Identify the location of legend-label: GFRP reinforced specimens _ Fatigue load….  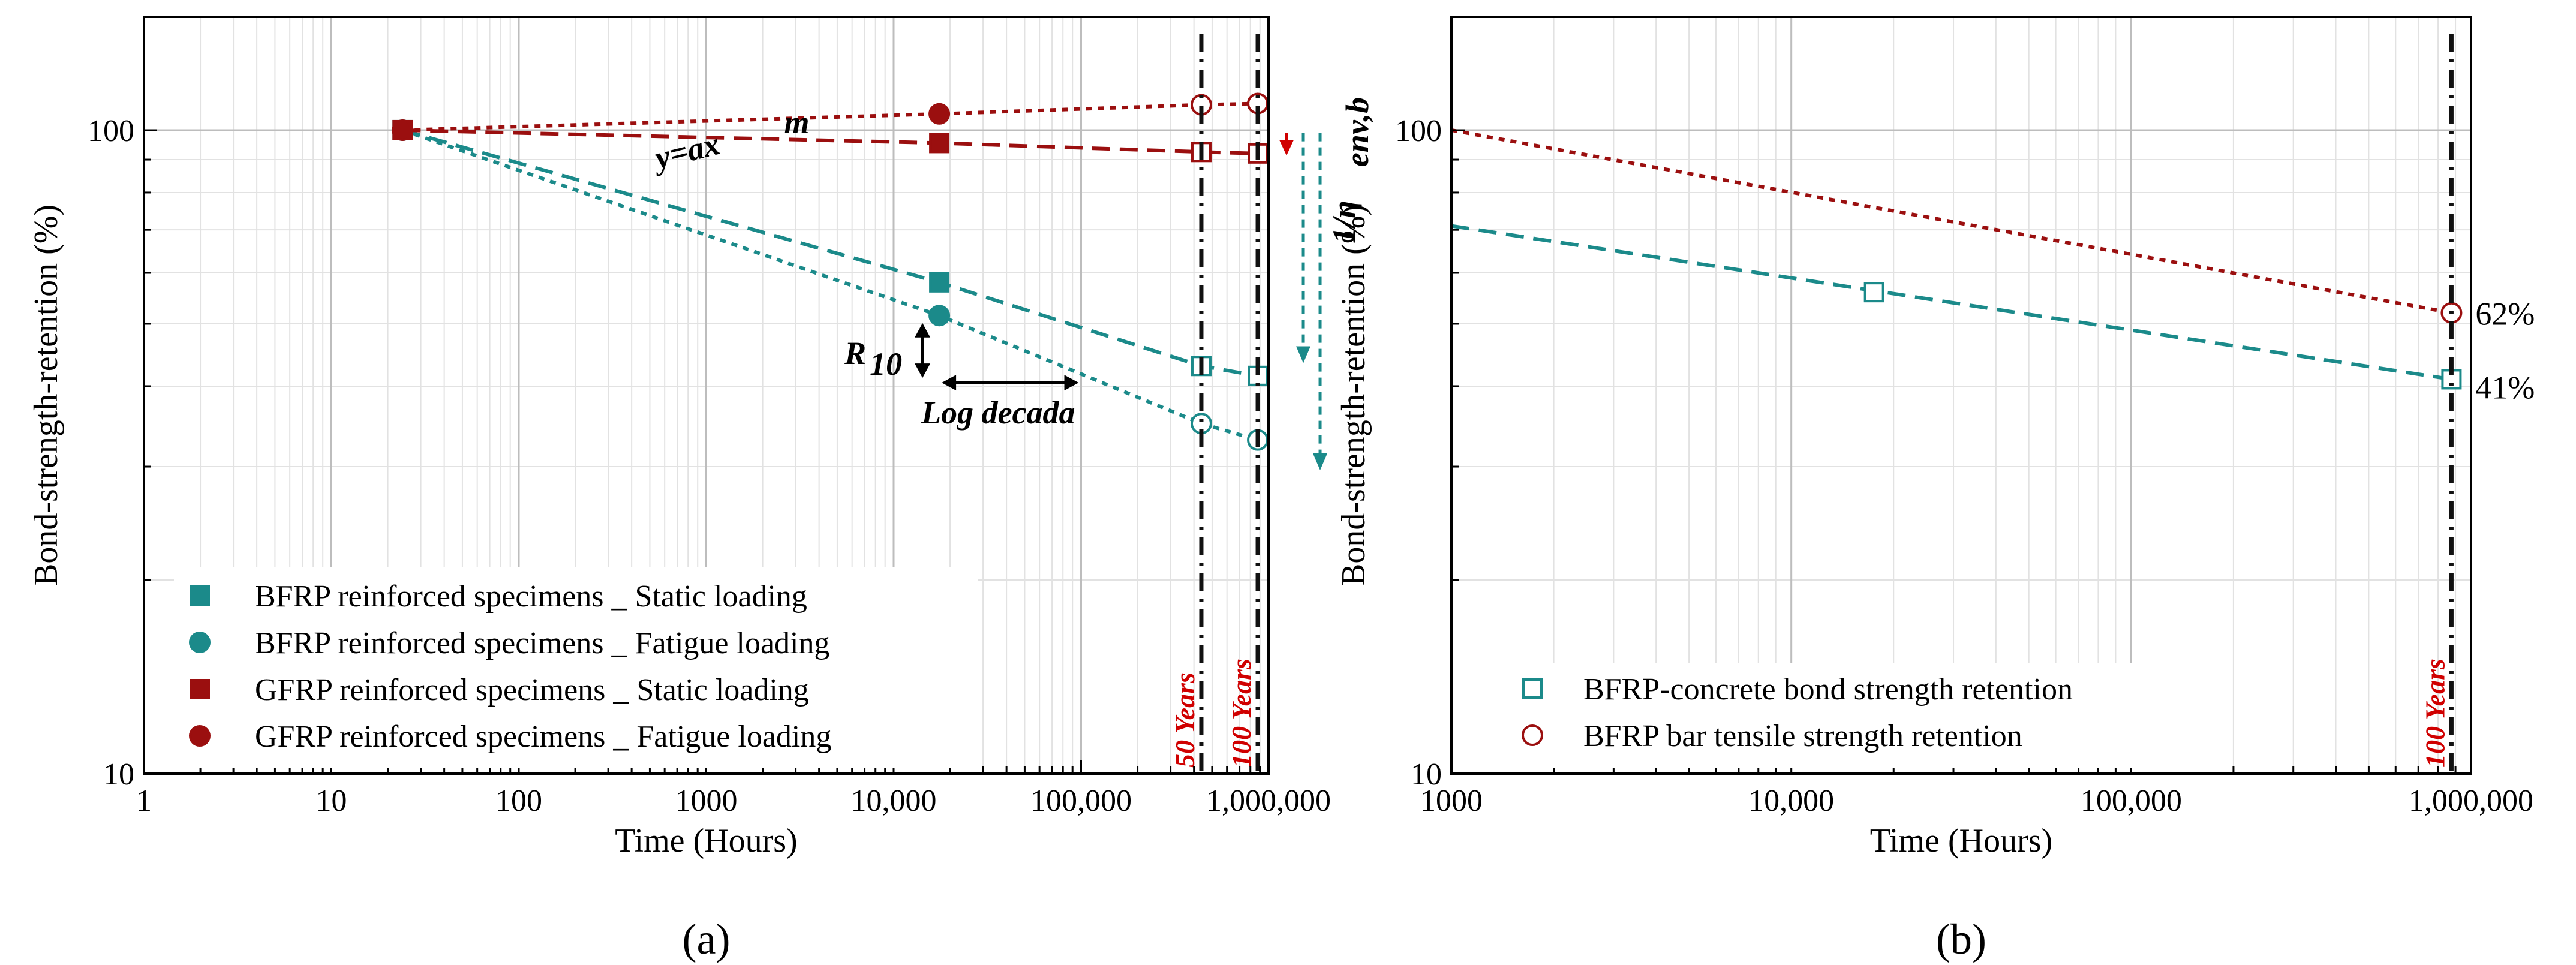
(543, 737).